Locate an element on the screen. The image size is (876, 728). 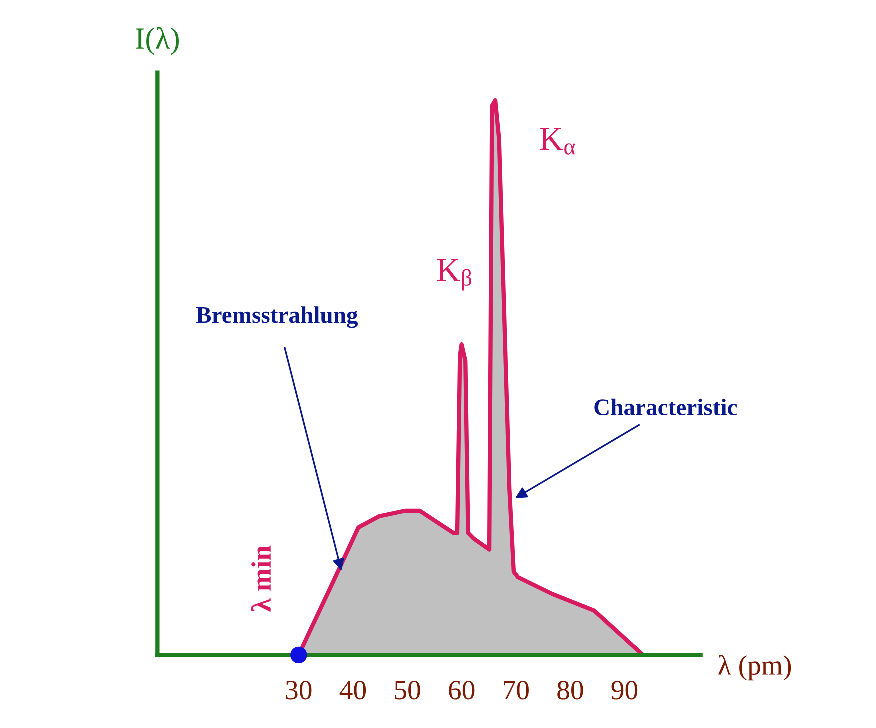
annotation: K$_{β}$ is located at coordinates (454, 275).